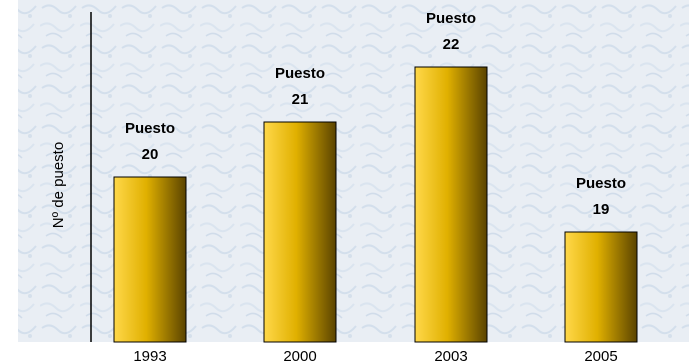 The width and height of the screenshot is (689, 364). What do you see at coordinates (601, 209) in the screenshot?
I see `data-label-2005-value: 19` at bounding box center [601, 209].